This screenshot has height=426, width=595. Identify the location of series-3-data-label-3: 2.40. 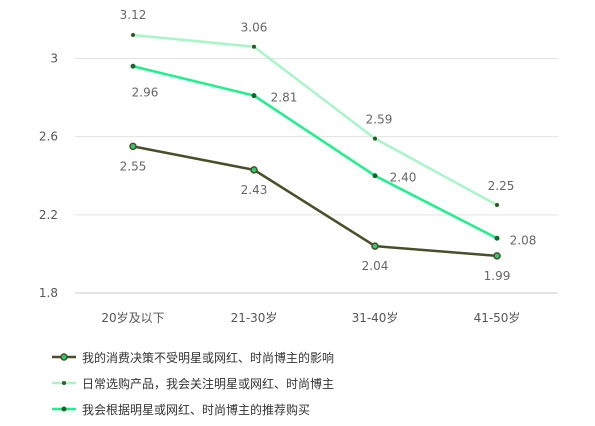
(403, 178).